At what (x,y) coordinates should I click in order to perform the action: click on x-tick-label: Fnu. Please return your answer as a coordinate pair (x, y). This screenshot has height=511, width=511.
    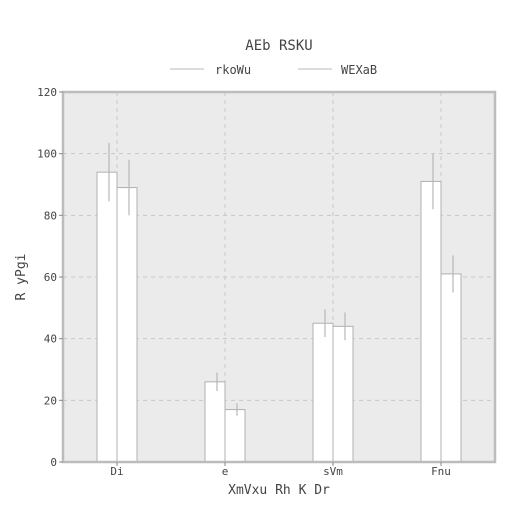
    Looking at the image, I should click on (441, 471).